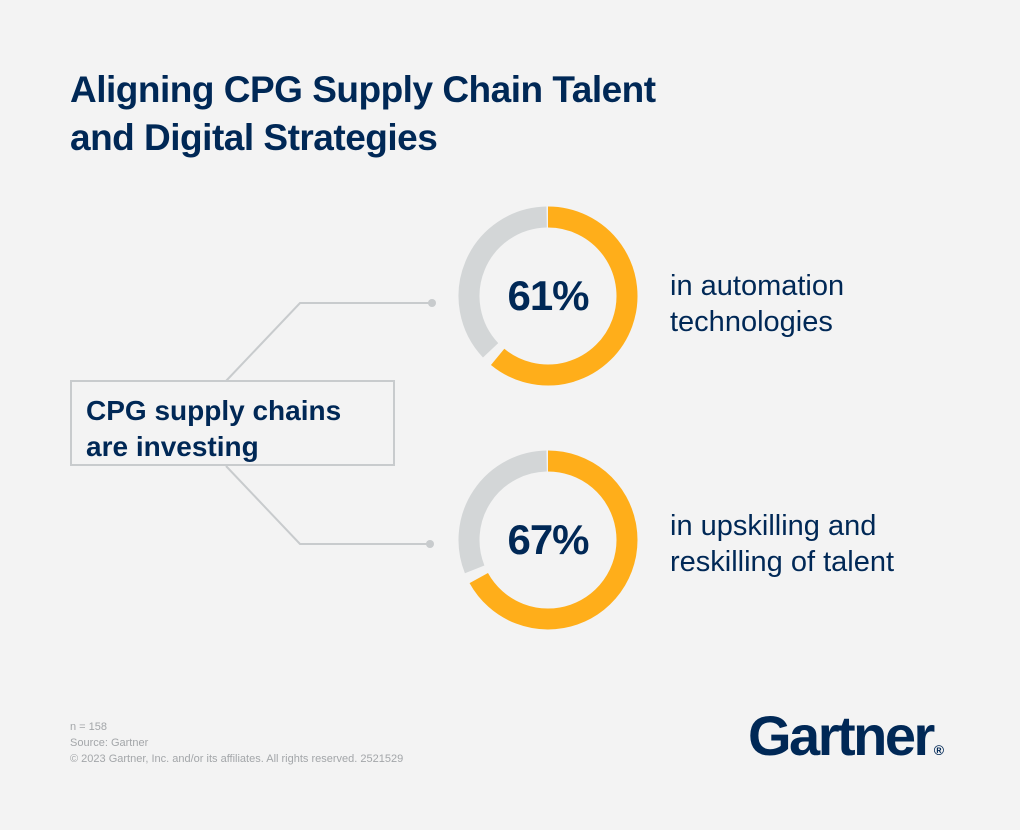 The height and width of the screenshot is (830, 1020). Describe the element at coordinates (503, 282) in the screenshot. I see `donut-automation-remainder` at that location.